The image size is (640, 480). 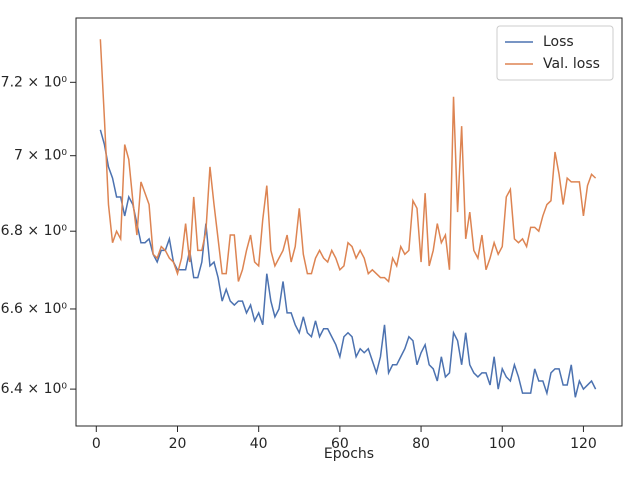 What do you see at coordinates (40, 156) in the screenshot?
I see `y-tick-label: 7 × 10⁰` at bounding box center [40, 156].